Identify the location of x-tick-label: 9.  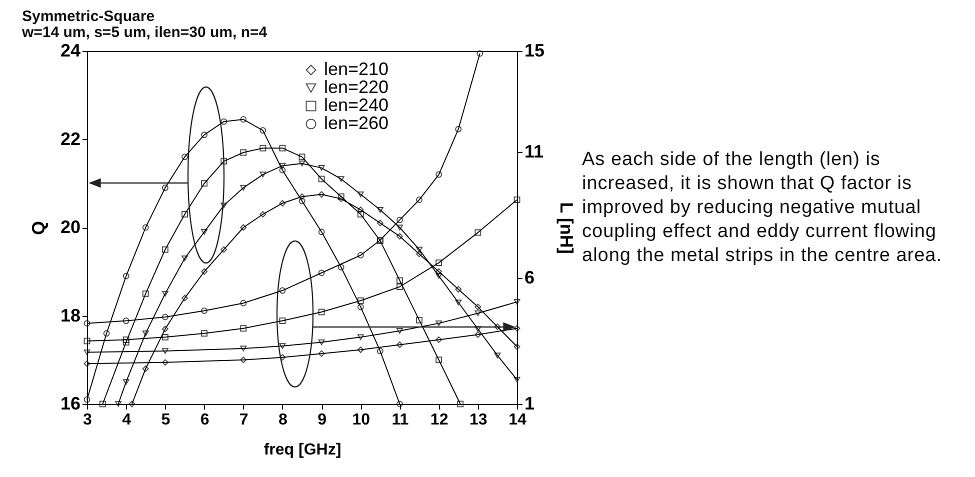
(322, 420).